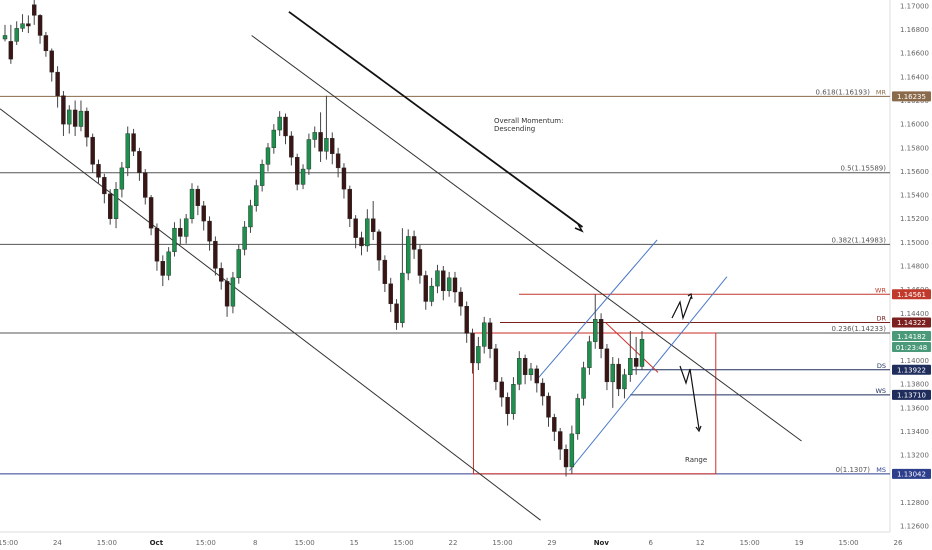 The image size is (932, 550). Describe the element at coordinates (914, 267) in the screenshot. I see `price-tick-label: 1.14800` at that location.